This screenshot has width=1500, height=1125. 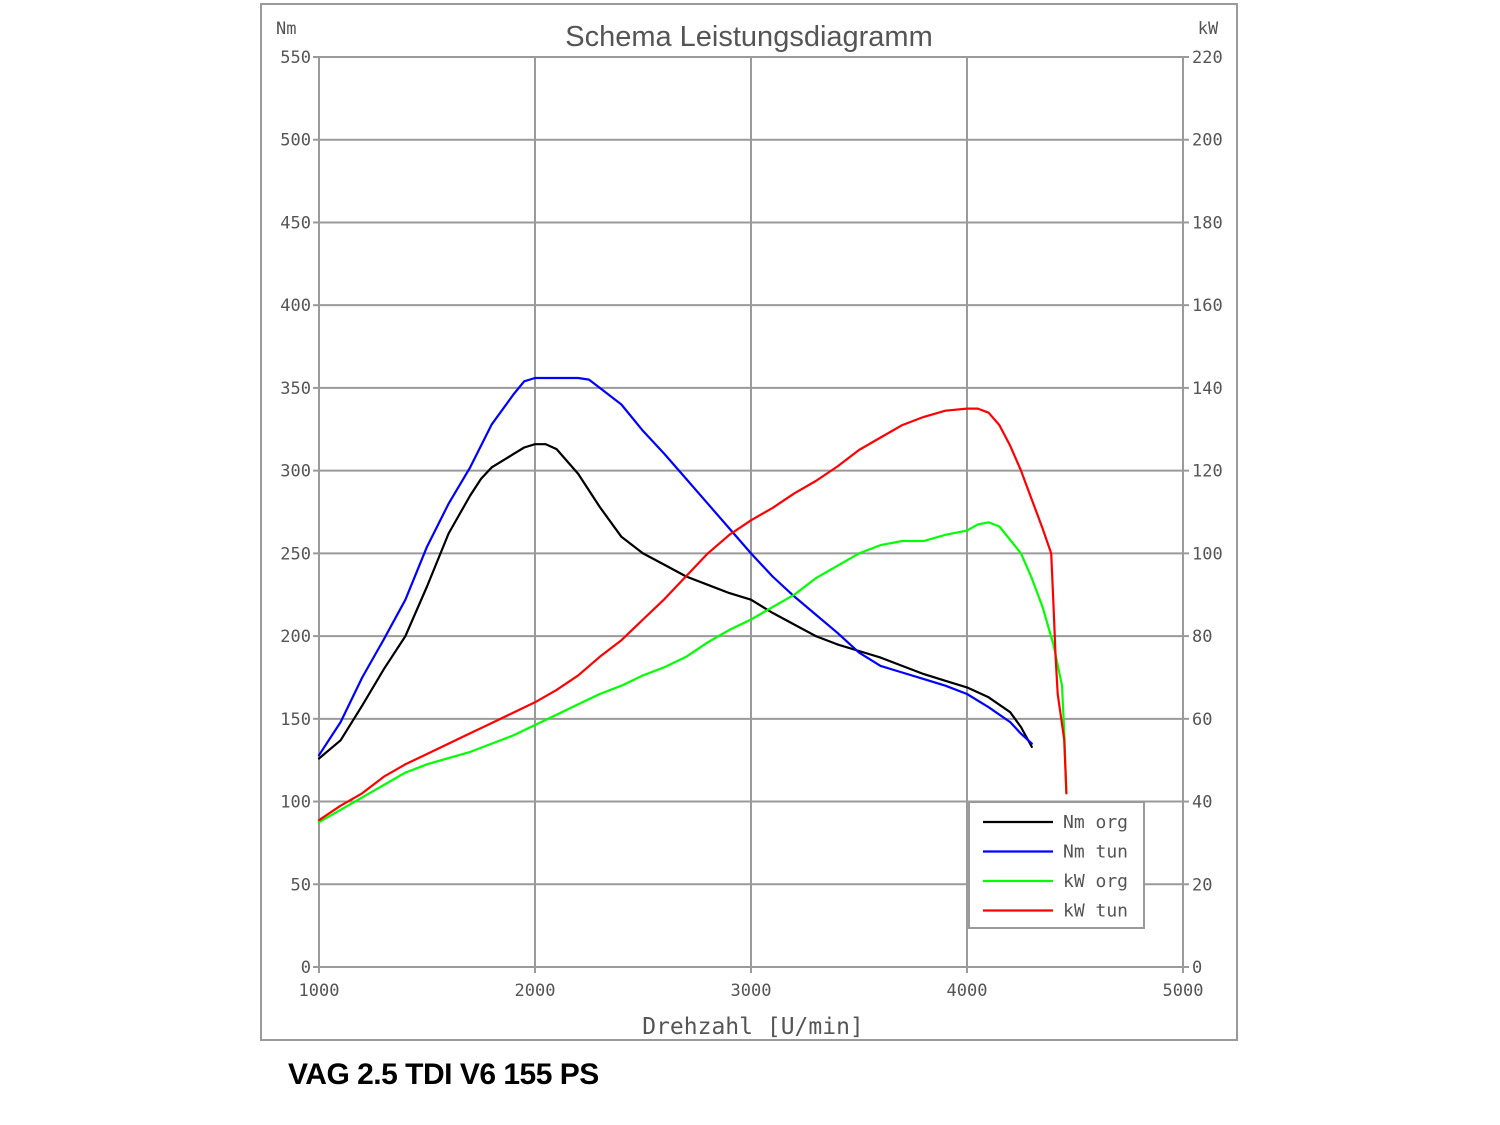 I want to click on y-tick-left: 100, so click(x=295, y=803).